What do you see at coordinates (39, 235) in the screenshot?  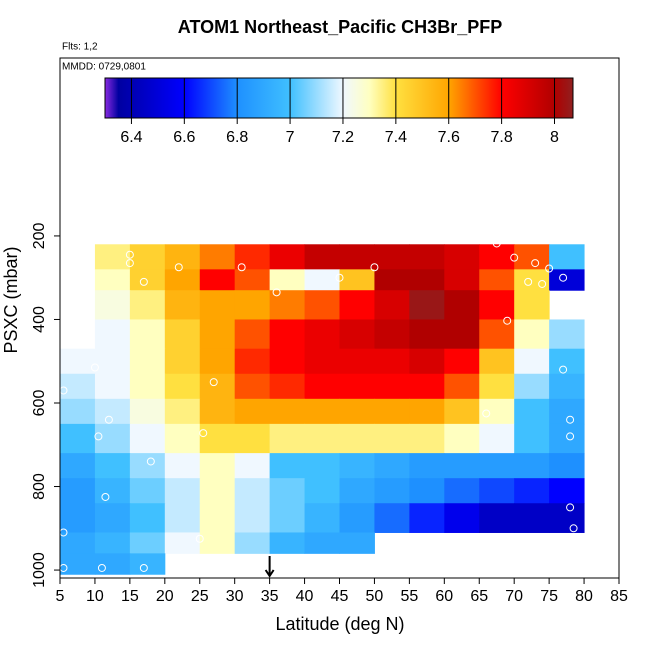 I see `y-tick-label: 200` at bounding box center [39, 235].